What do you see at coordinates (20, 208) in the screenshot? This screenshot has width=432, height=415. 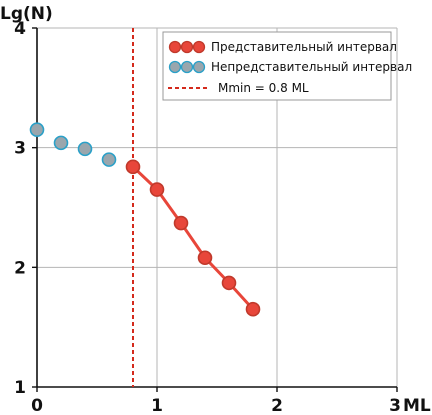 I see `y-tick-labels: 1 2 3 4` at bounding box center [20, 208].